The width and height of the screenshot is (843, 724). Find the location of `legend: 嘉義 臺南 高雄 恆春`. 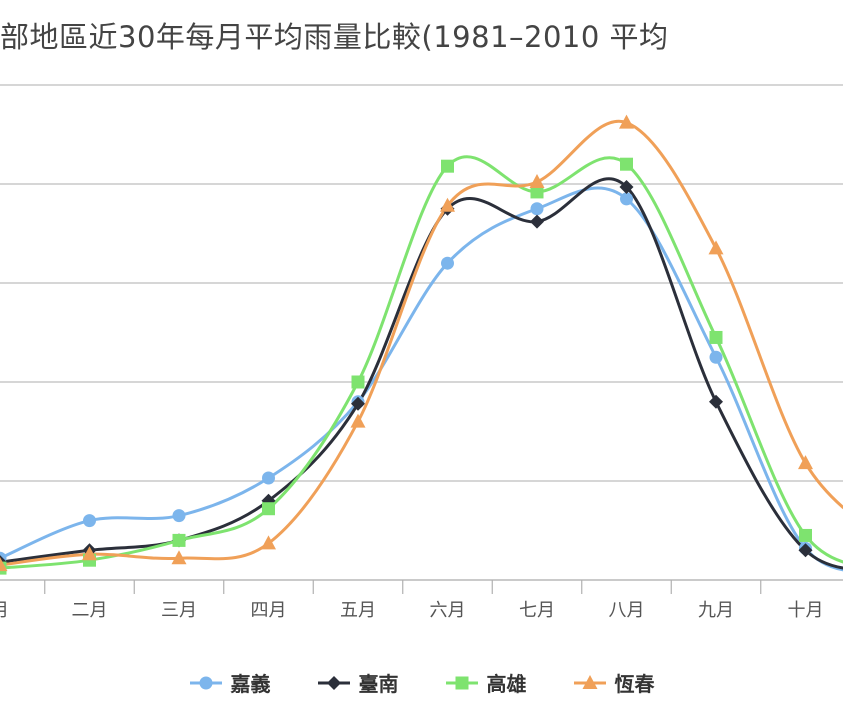

legend: 嘉義 臺南 高雄 恆春 is located at coordinates (421, 682).